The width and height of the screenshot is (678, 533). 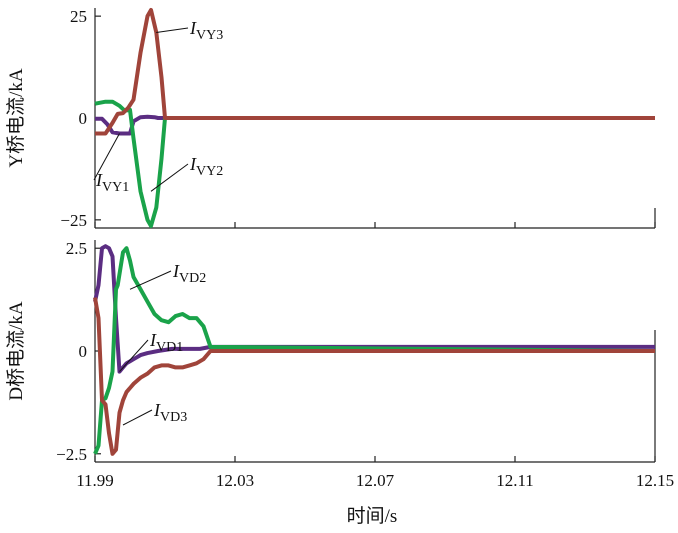 I want to click on x-tick-label: 12.15, so click(x=655, y=480).